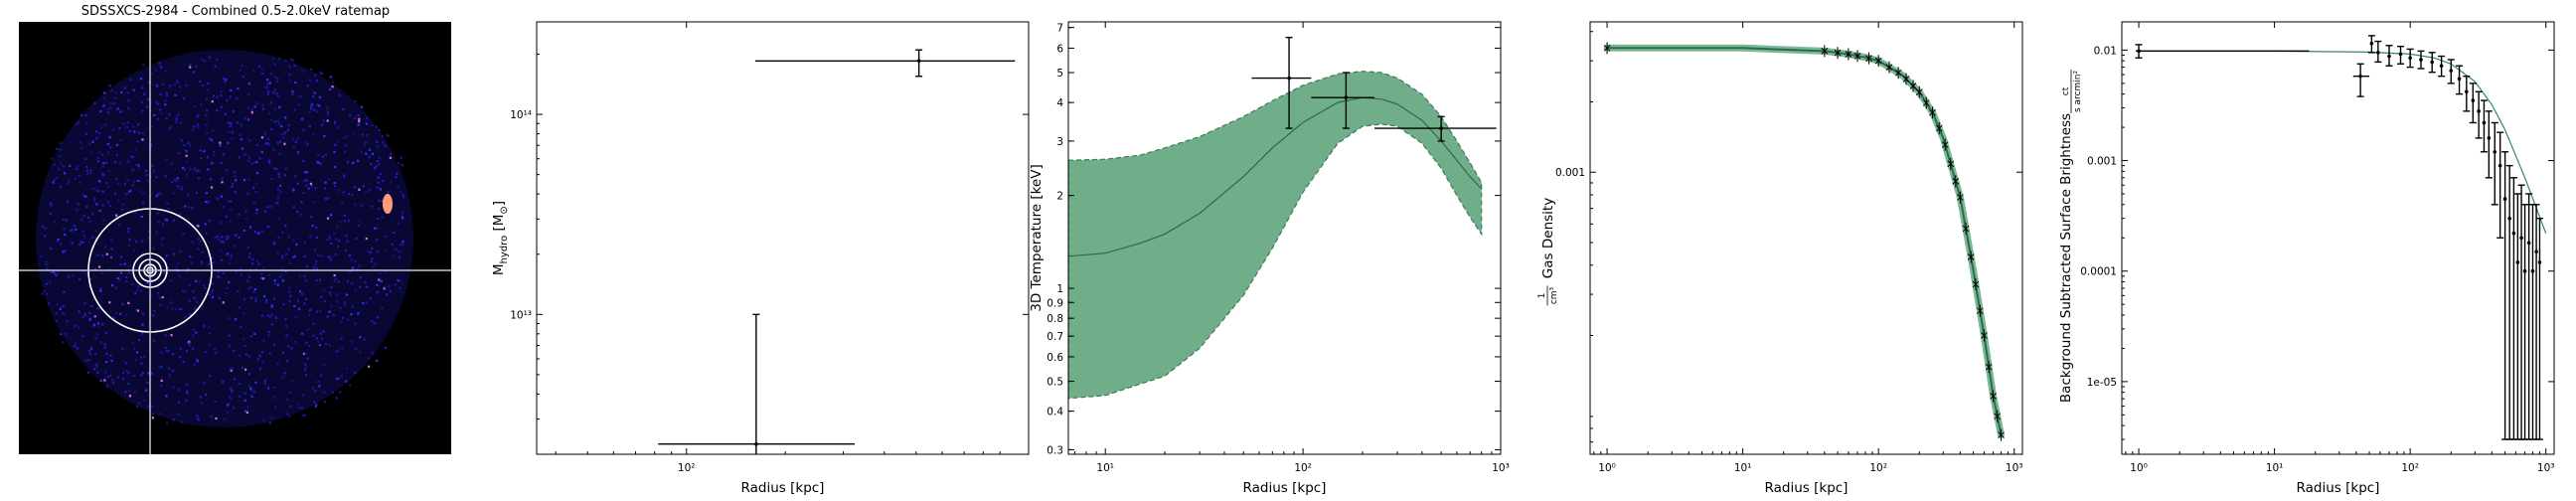 Image resolution: width=2576 pixels, height=501 pixels. Describe the element at coordinates (499, 225) in the screenshot. I see `y-axis-label-part: [M` at that location.